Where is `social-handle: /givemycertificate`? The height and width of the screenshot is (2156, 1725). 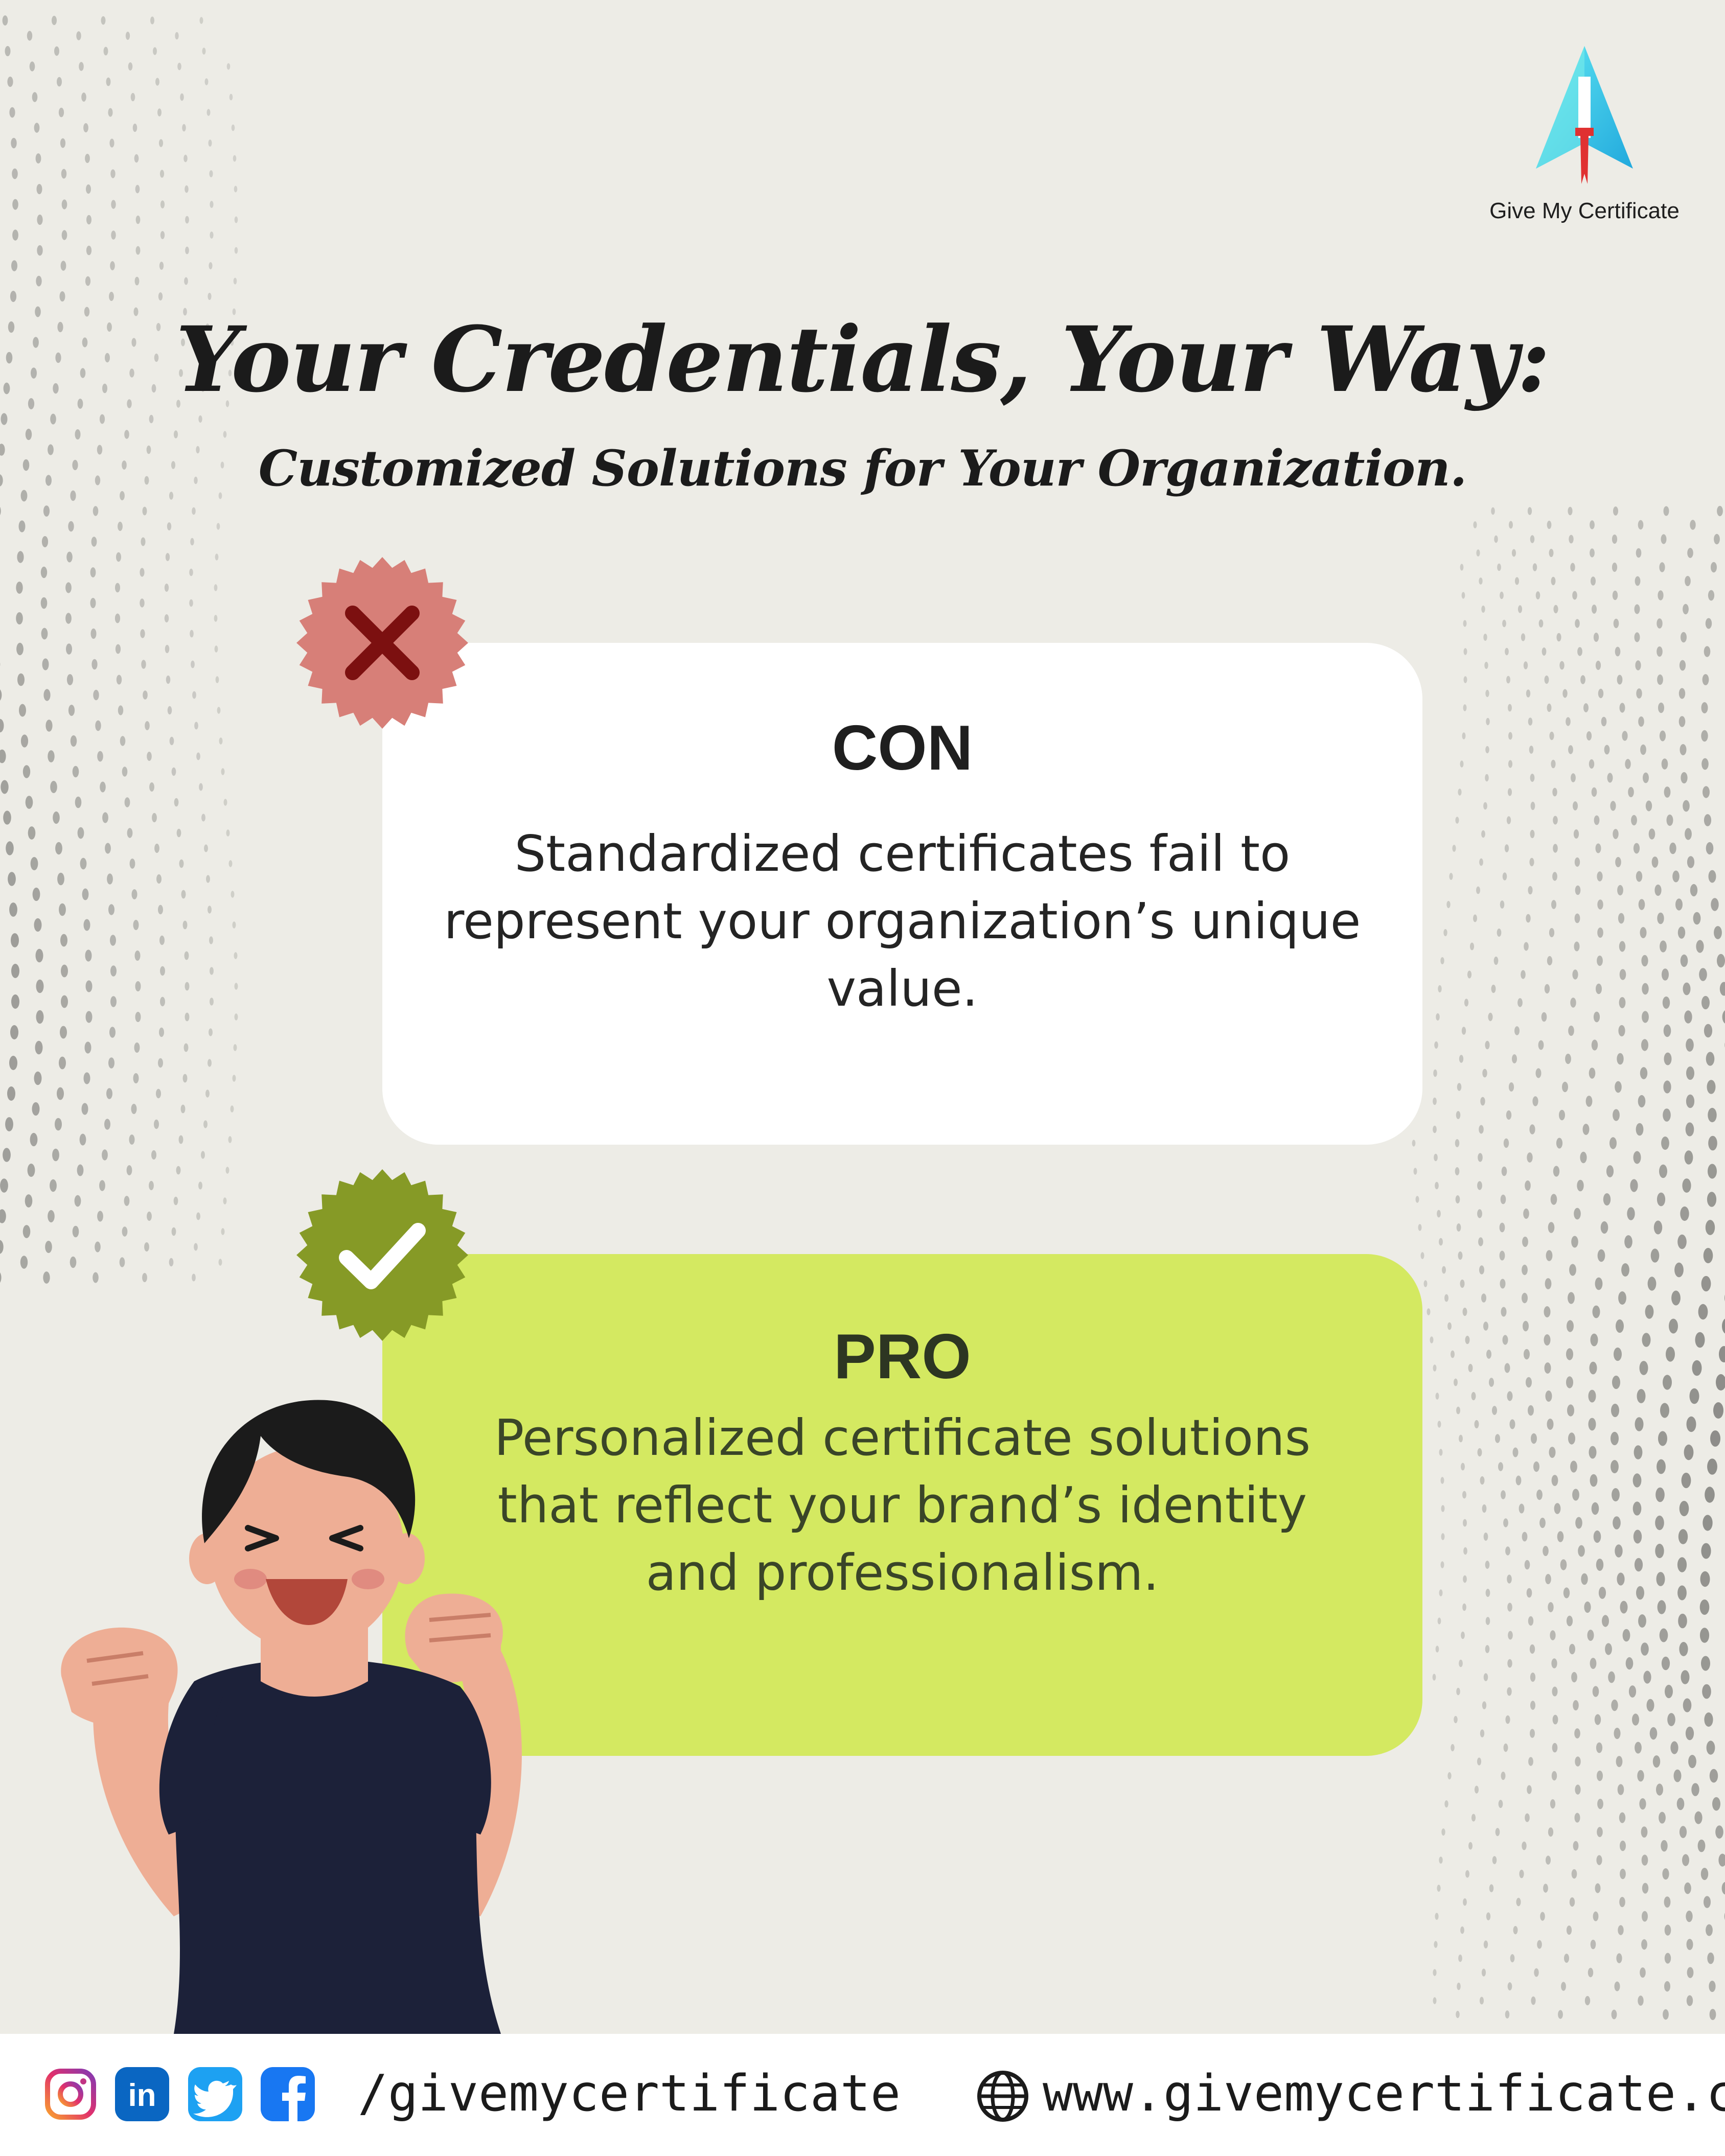
social-handle: /givemycertificate is located at coordinates (629, 2094).